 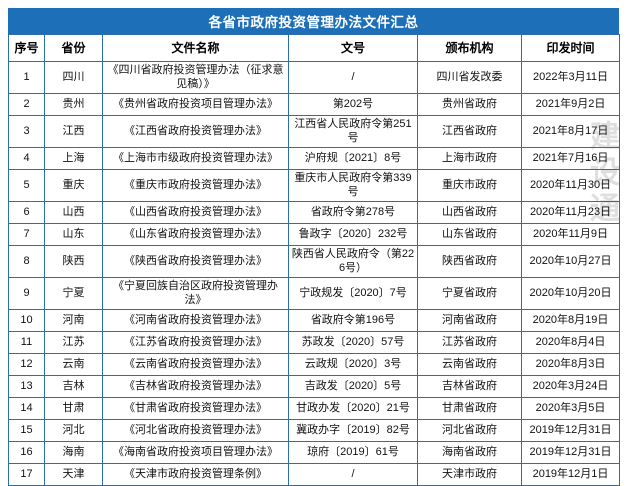 I want to click on table-header: 序号 省份 文件名称 文号 颁布机构 印发时间, so click(x=314, y=48).